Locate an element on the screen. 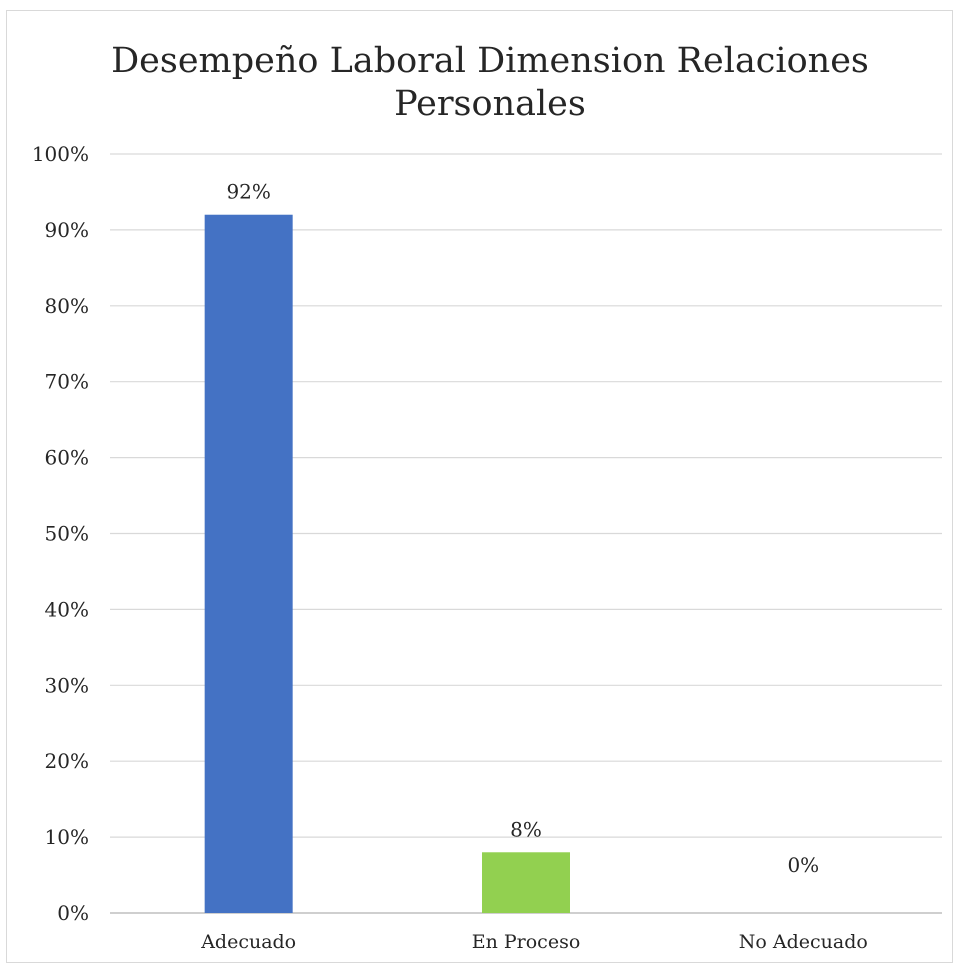 This screenshot has height=965, width=957. y-tick-label: 70% is located at coordinates (67, 382).